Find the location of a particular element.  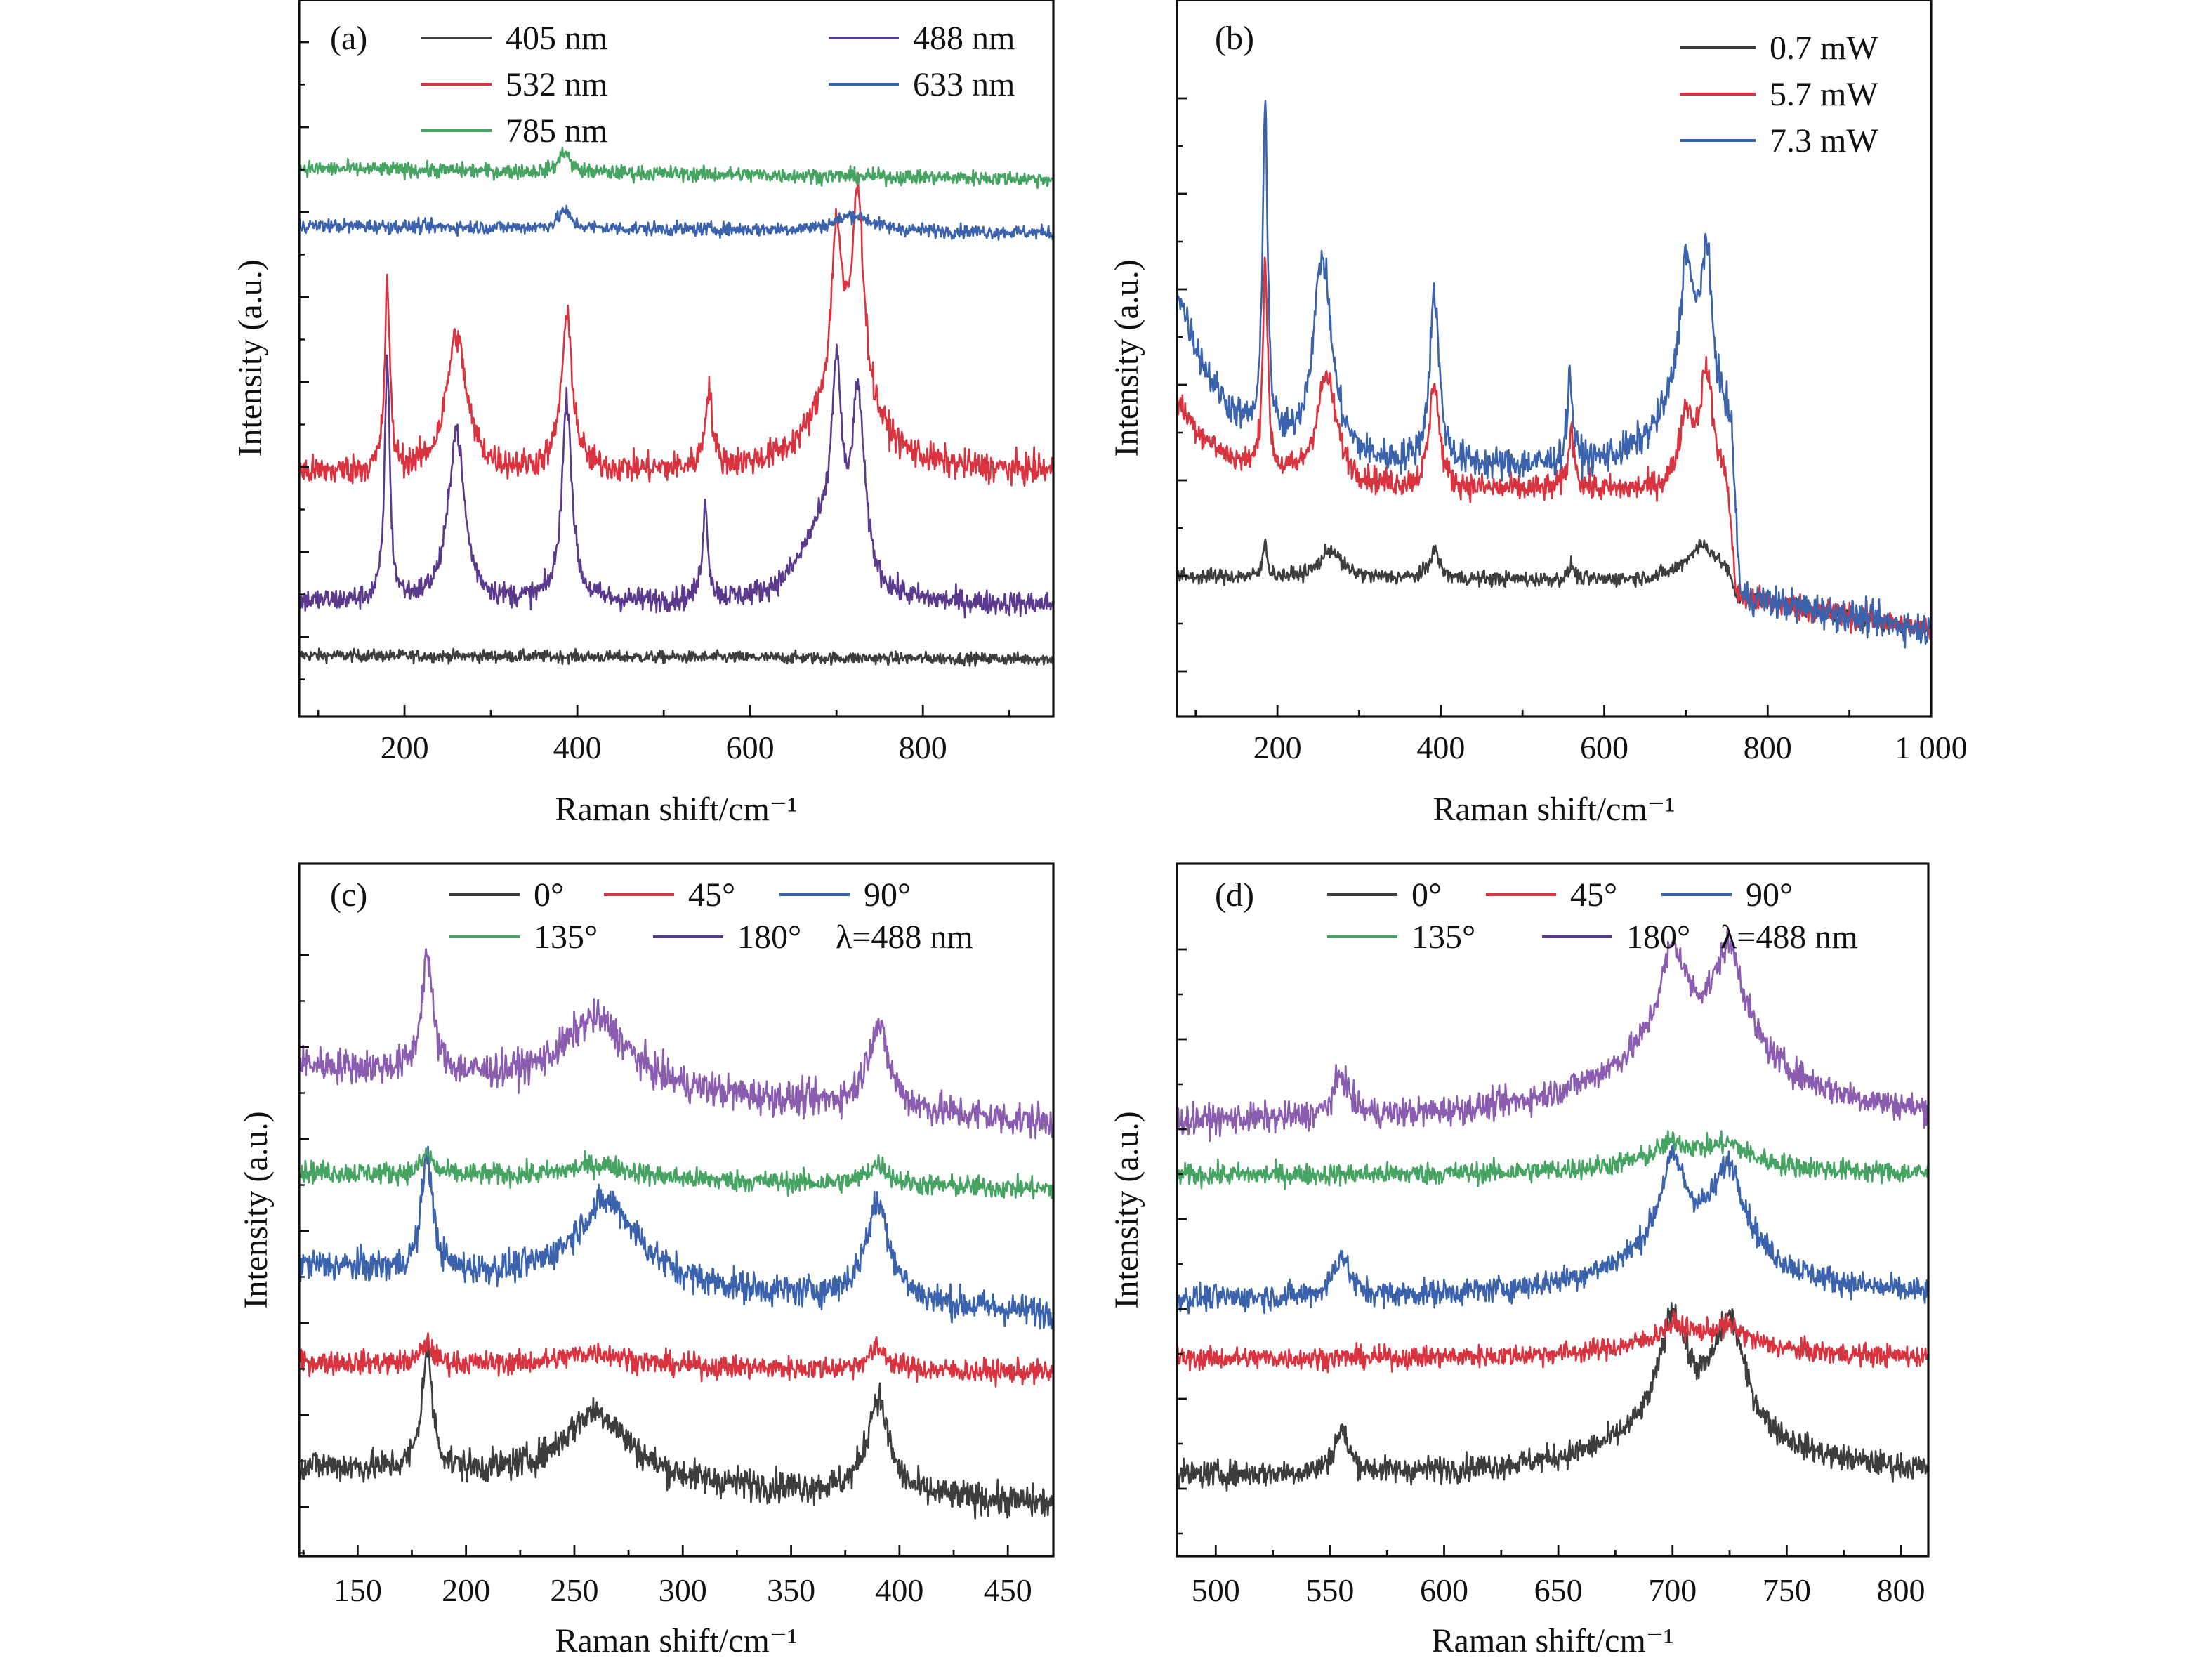

panel-label: (c) is located at coordinates (348, 895).